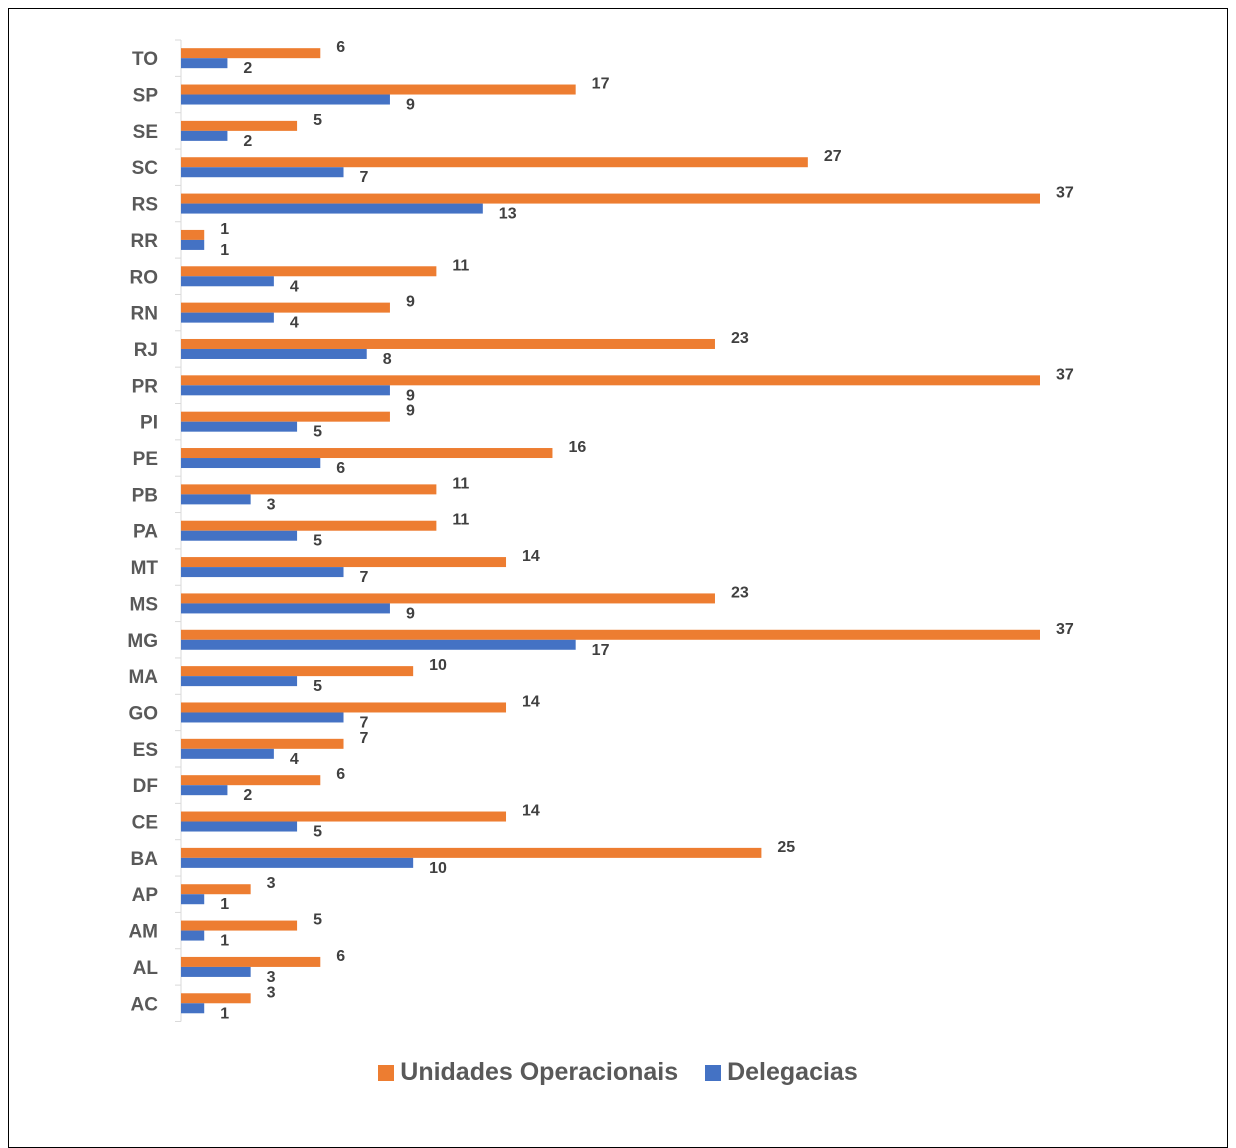  I want to click on bar-unidades-RR, so click(193, 234).